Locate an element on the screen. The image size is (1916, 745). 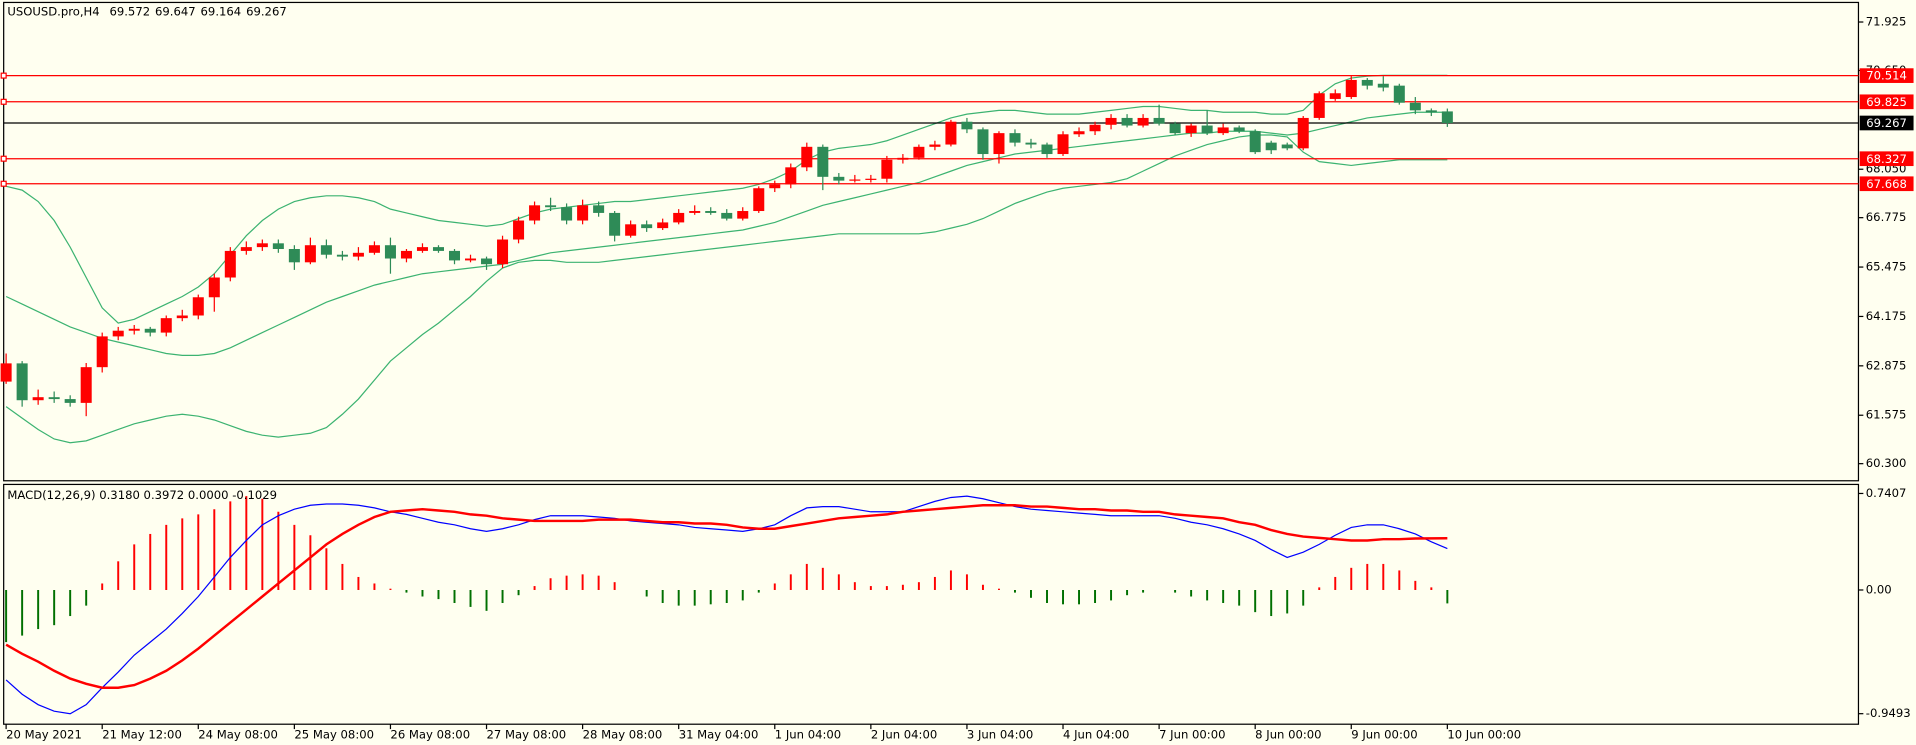
header-value: 69.267 is located at coordinates (266, 12).